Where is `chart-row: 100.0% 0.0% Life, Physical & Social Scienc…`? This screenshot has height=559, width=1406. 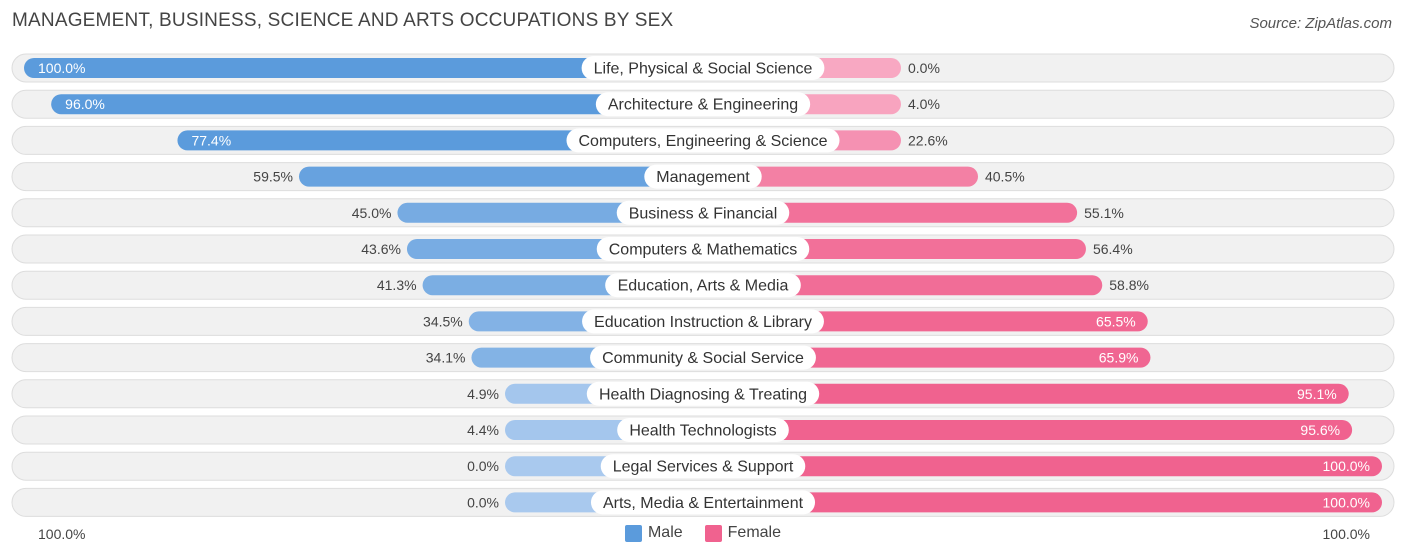
chart-row: 100.0% 0.0% Life, Physical & Social Scienc… is located at coordinates (703, 68).